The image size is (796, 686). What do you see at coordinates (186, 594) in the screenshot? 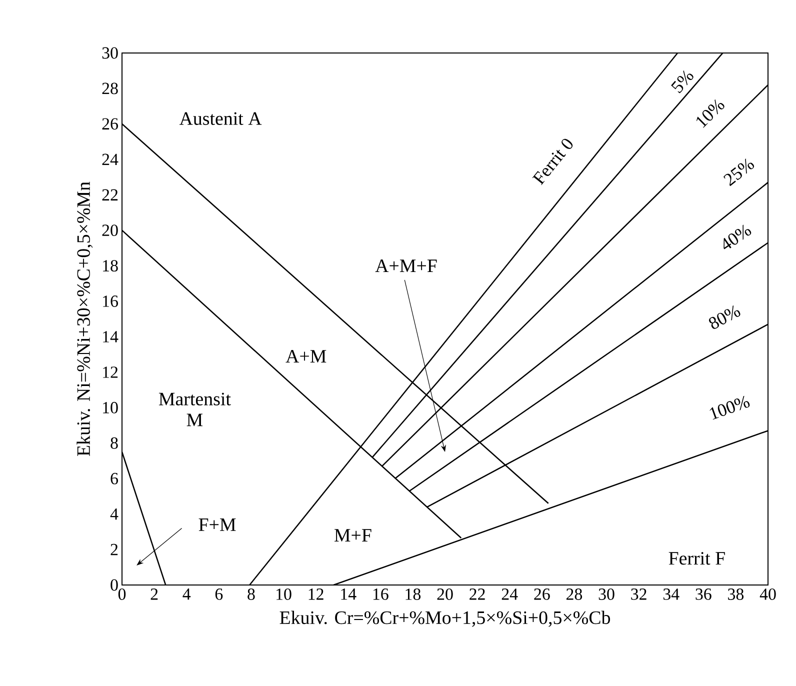
I see `x-tick-label: 4` at bounding box center [186, 594].